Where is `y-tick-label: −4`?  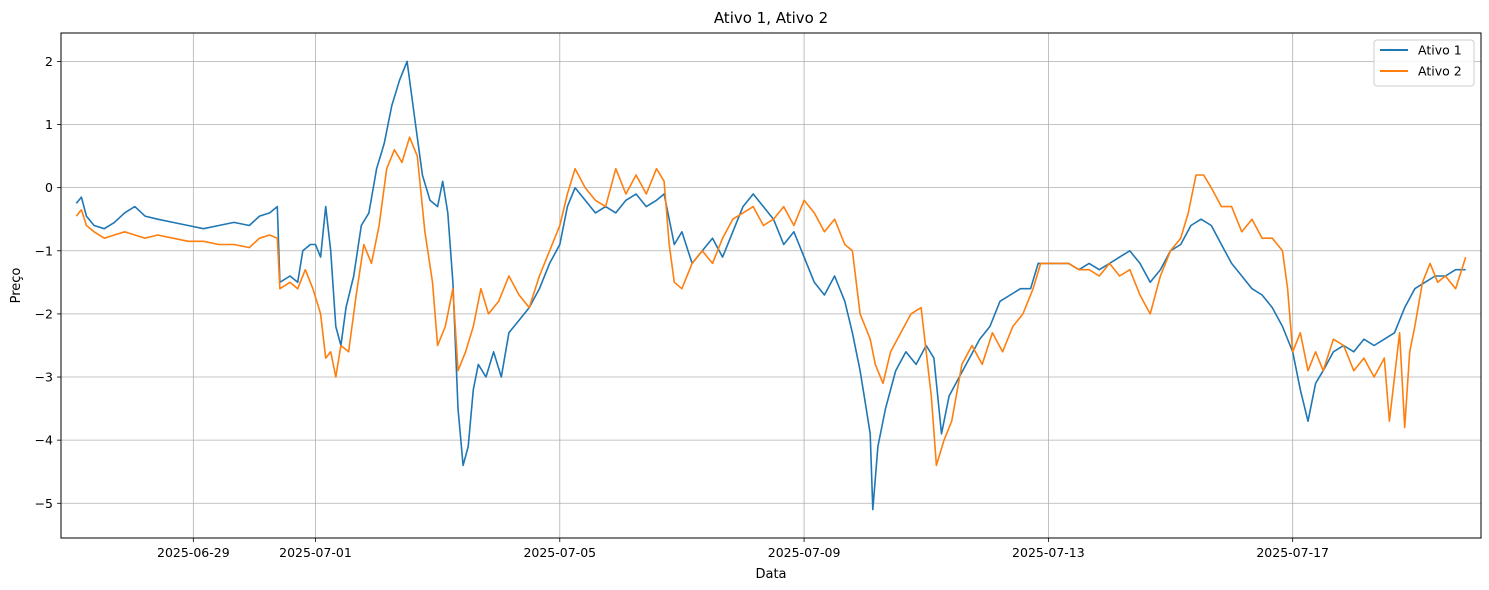 y-tick-label: −4 is located at coordinates (44, 440).